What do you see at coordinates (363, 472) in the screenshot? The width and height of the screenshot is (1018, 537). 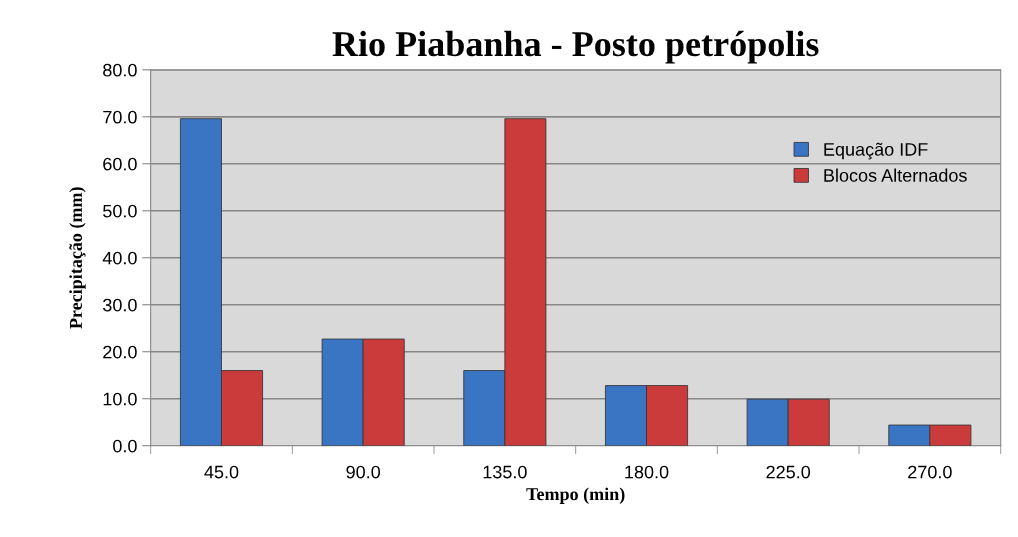 I see `x-tick-label: 90.0` at bounding box center [363, 472].